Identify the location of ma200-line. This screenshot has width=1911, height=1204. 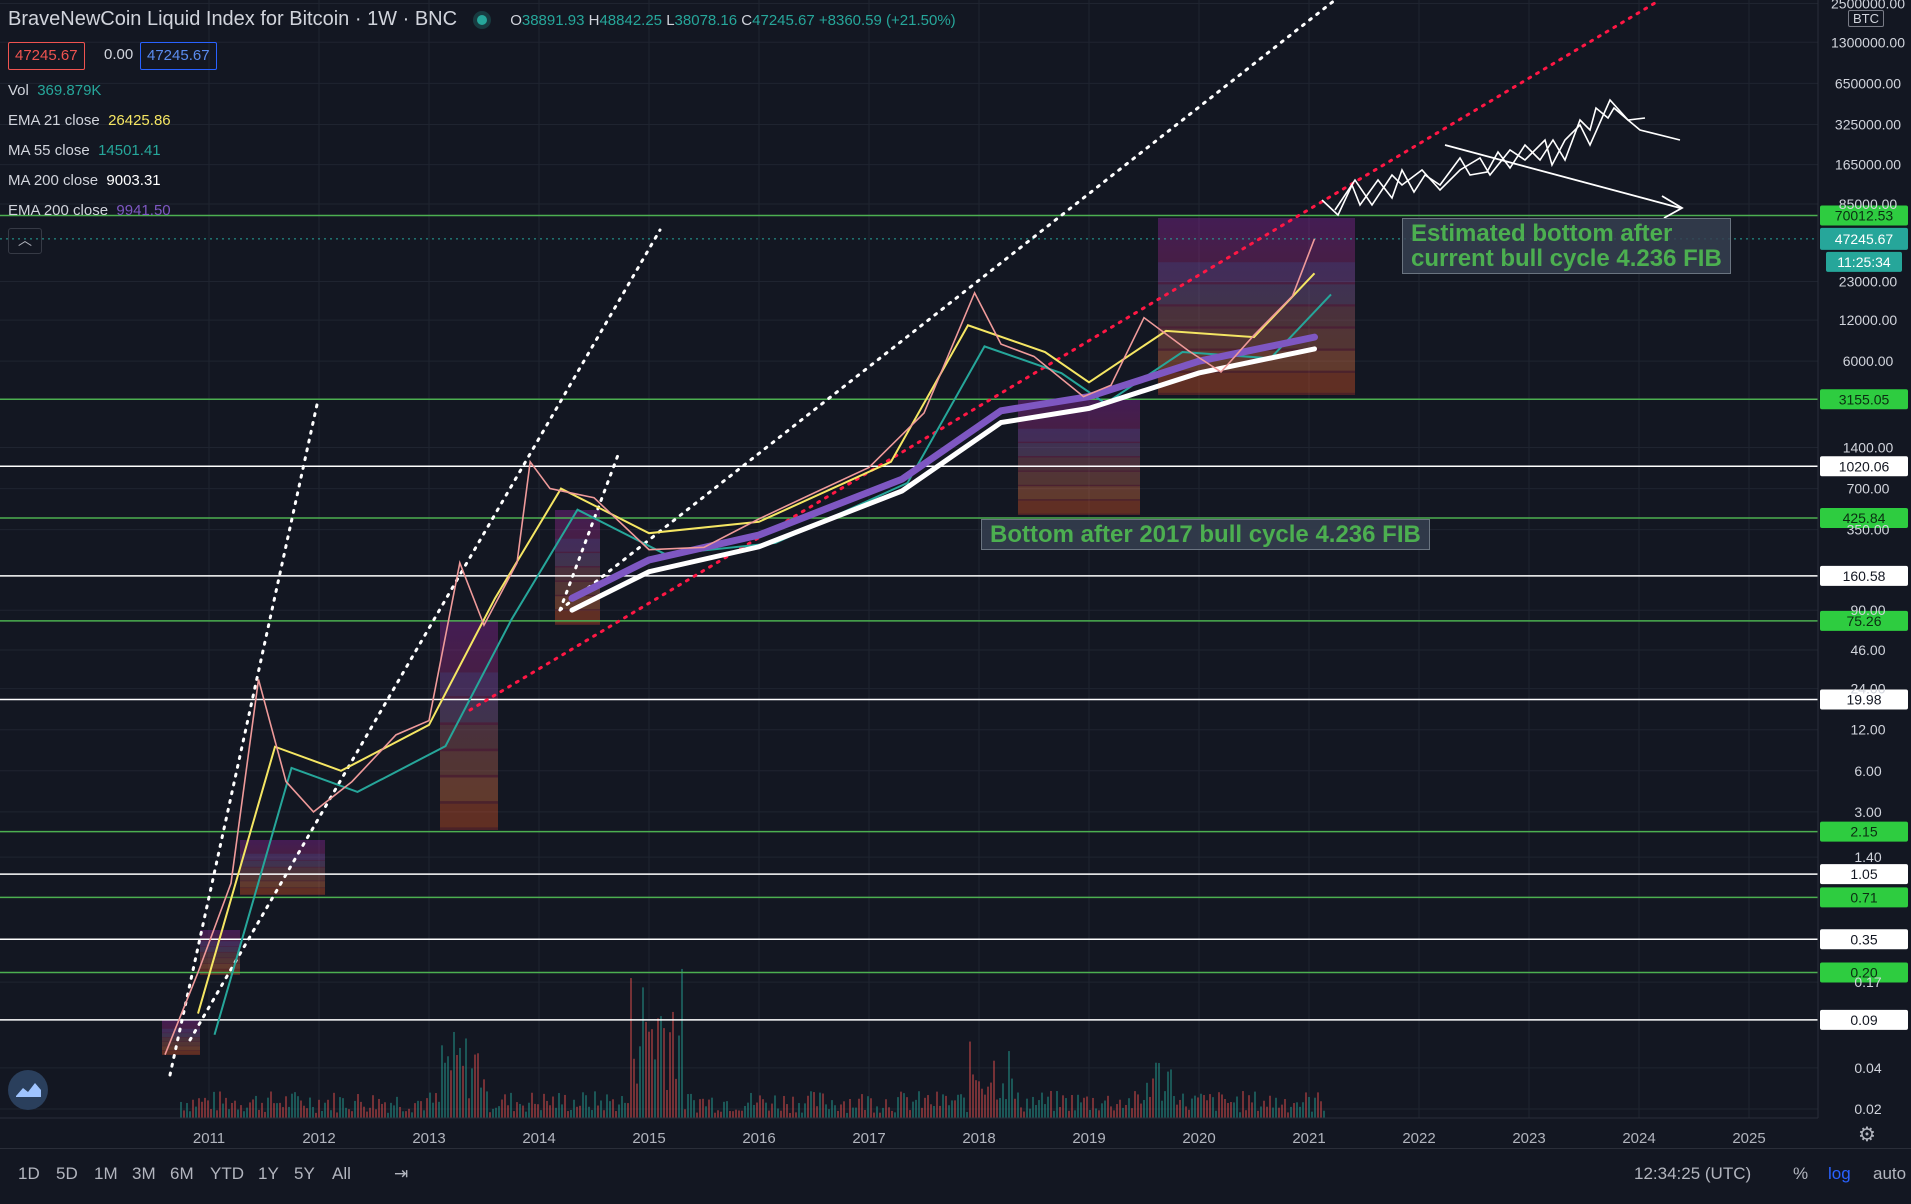
(943, 479).